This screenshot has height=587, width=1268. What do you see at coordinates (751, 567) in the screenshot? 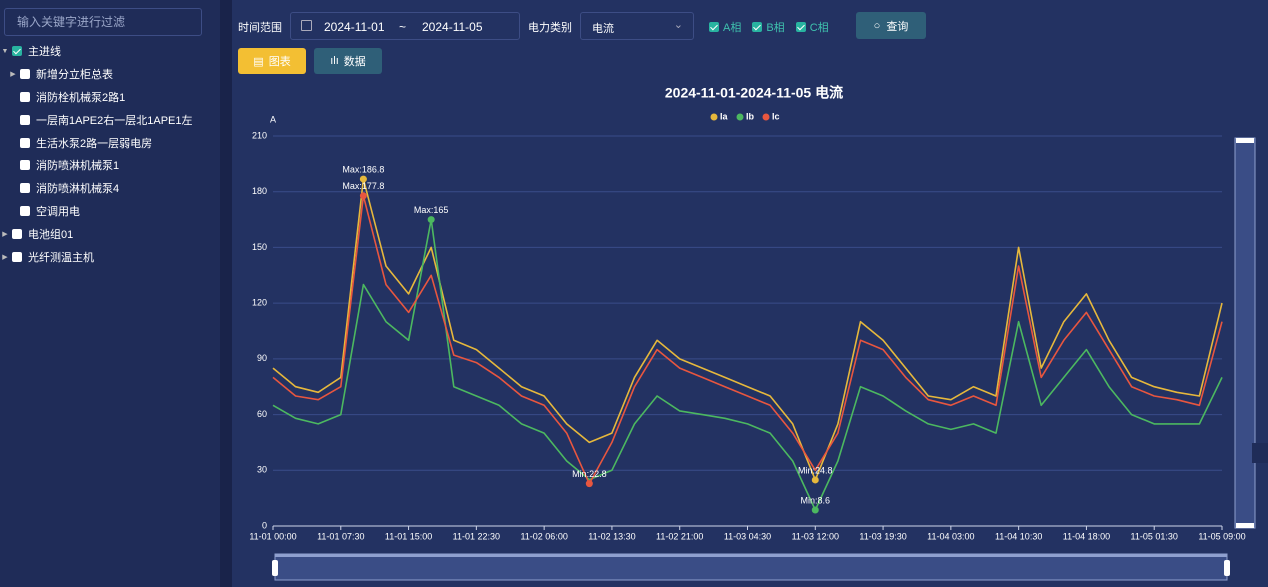
I see `zoom-slider` at bounding box center [751, 567].